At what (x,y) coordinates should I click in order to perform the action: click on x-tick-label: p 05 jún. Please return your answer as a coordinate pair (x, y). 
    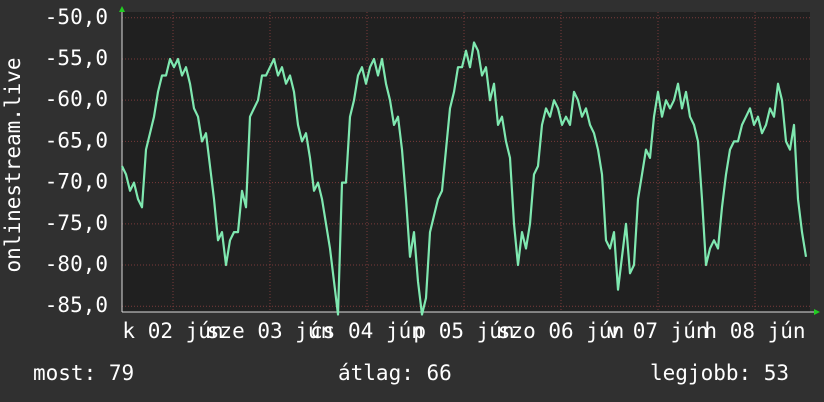
    Looking at the image, I should click on (463, 331).